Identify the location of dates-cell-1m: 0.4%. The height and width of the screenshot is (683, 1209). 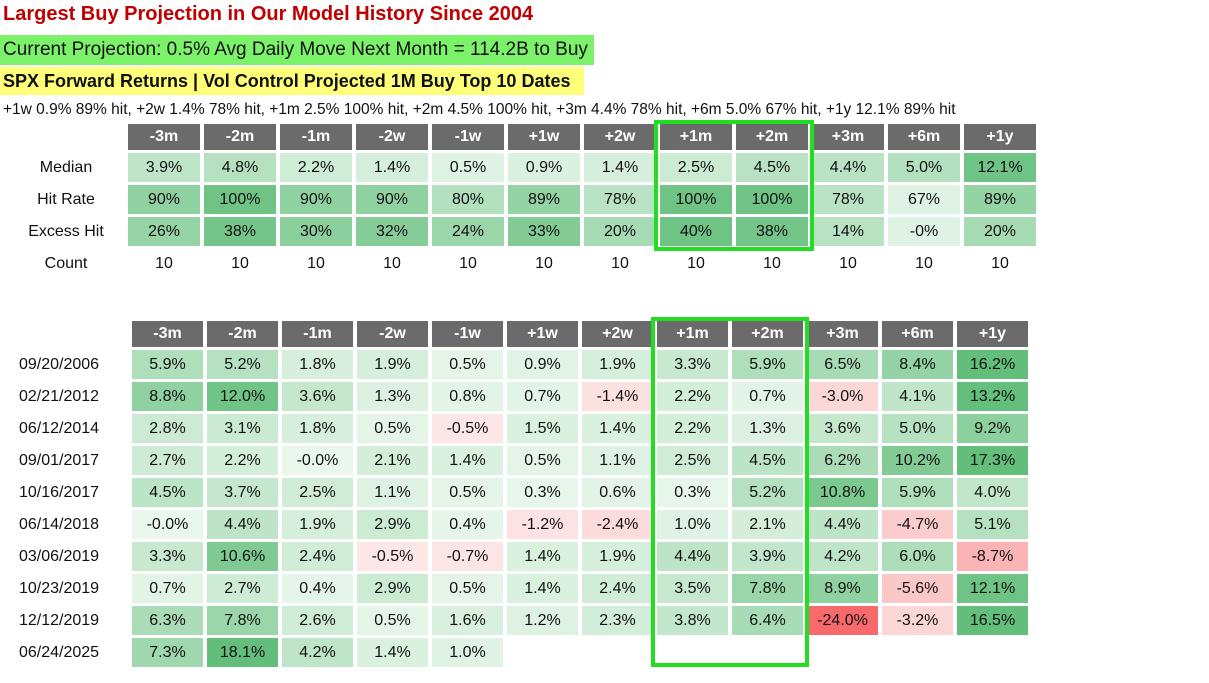
(317, 588).